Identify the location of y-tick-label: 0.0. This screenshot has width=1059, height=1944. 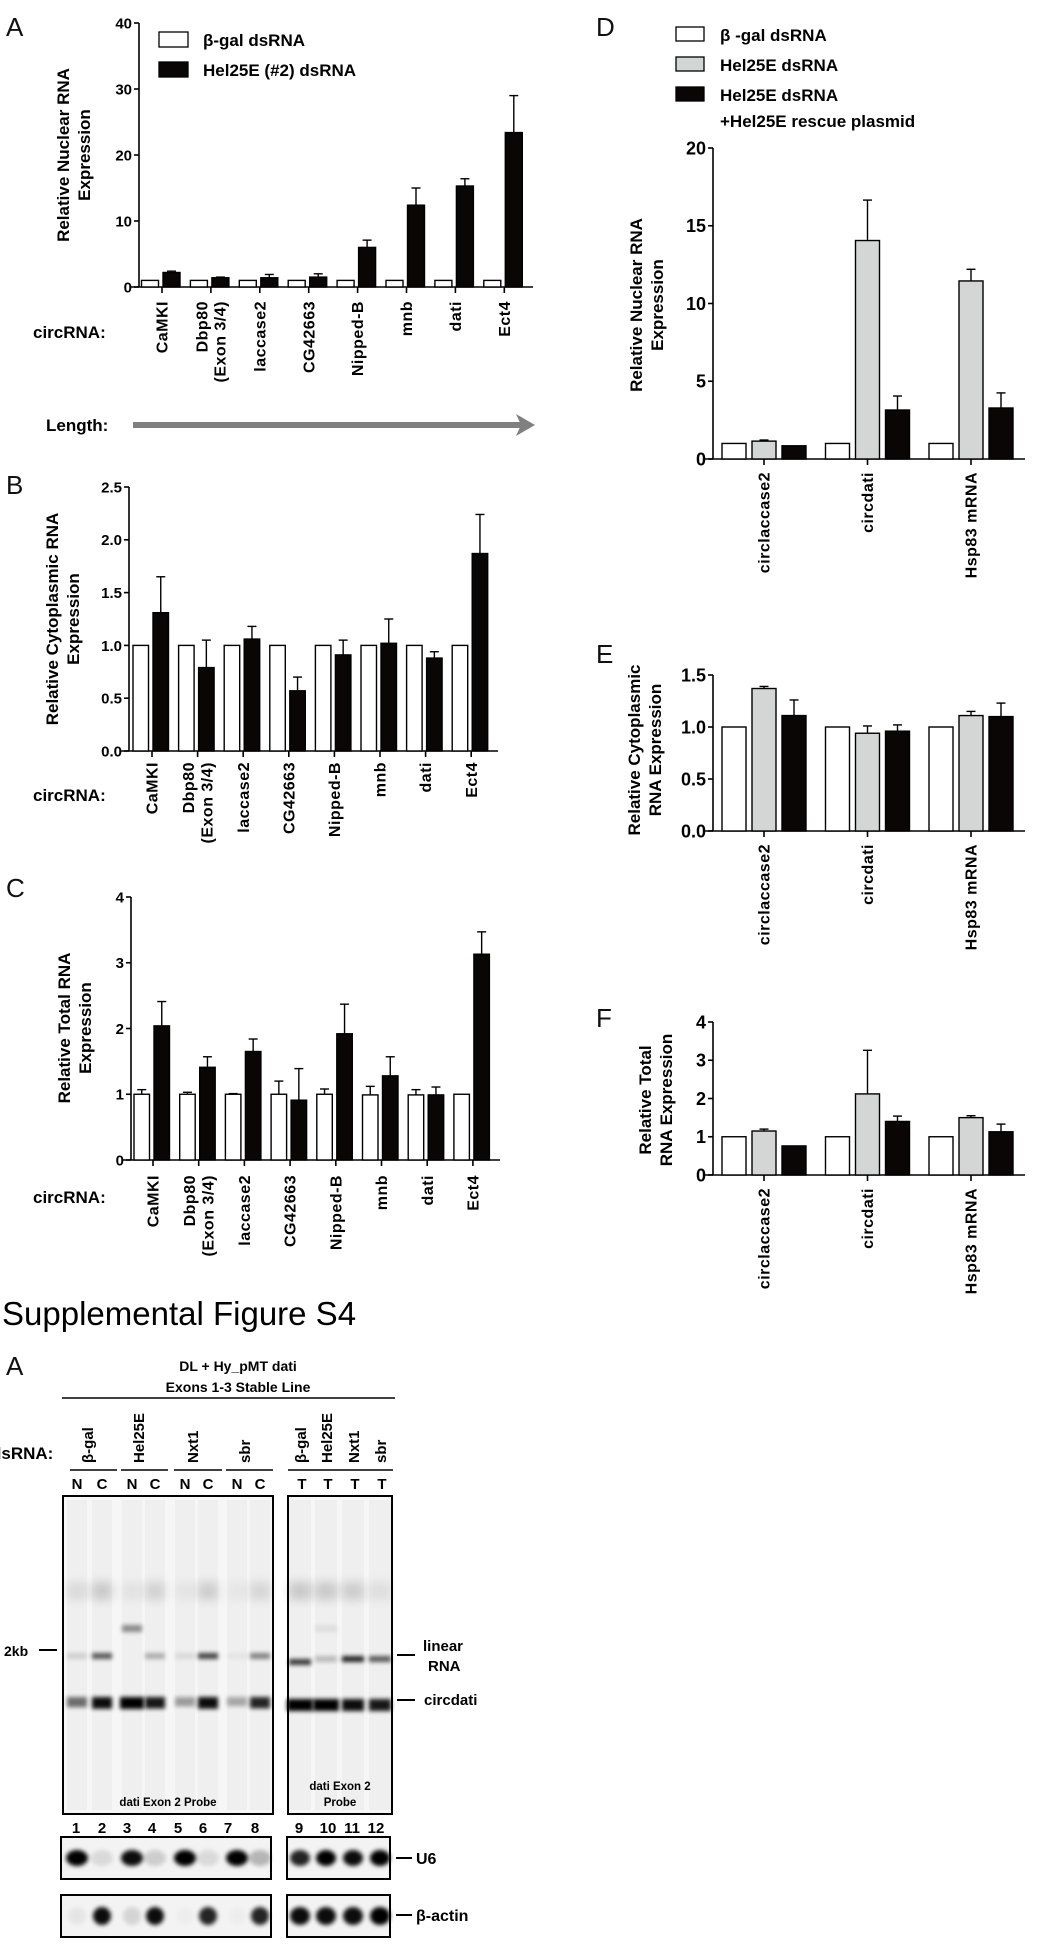
(111, 751).